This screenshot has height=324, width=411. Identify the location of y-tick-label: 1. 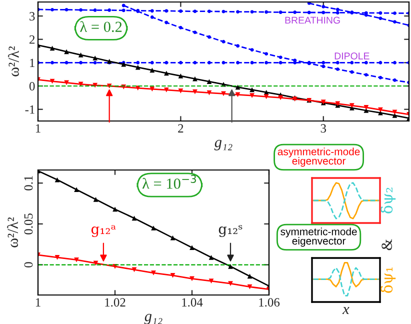
(32, 63).